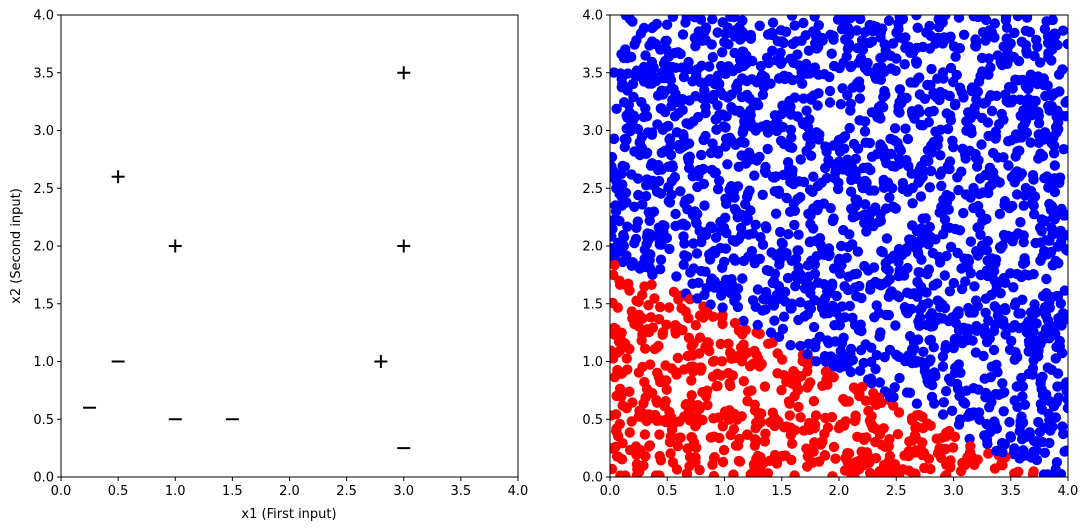 The width and height of the screenshot is (1089, 530). Describe the element at coordinates (43, 478) in the screenshot. I see `y-tick-label: 0.0` at that location.